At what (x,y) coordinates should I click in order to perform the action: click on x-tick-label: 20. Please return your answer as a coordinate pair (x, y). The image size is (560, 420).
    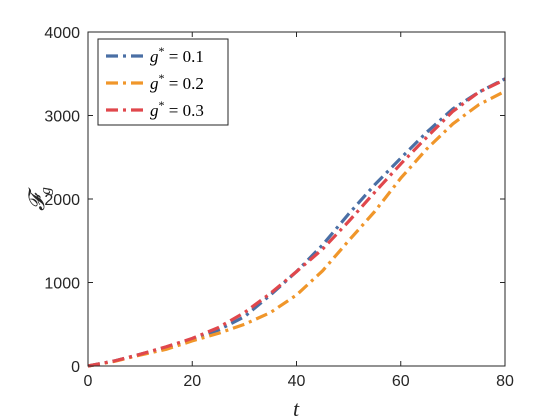
    Looking at the image, I should click on (192, 381).